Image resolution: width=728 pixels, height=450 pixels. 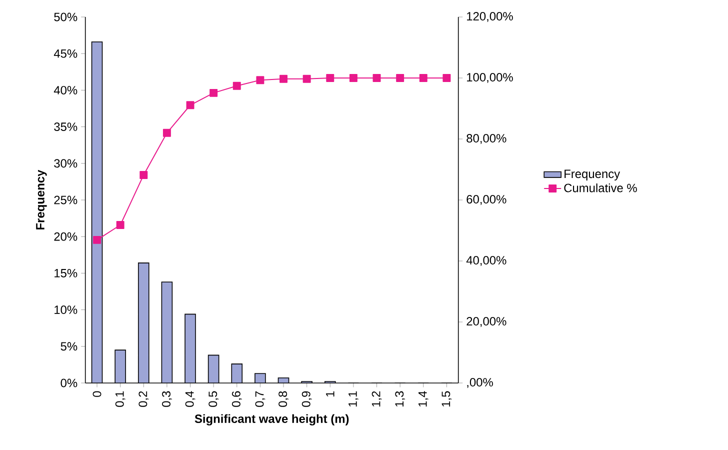 I want to click on y2-tick-label: 120,00%, so click(x=490, y=17).